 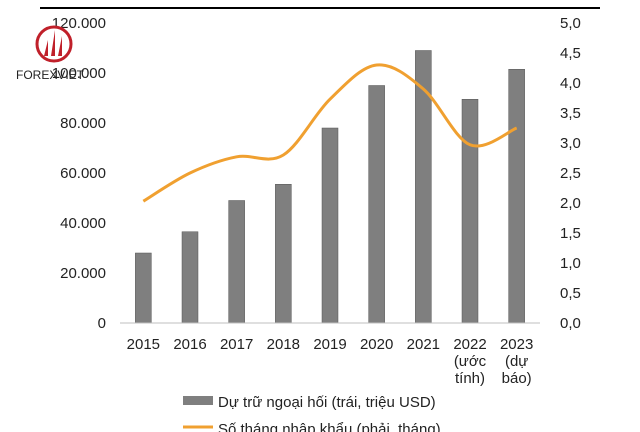 I want to click on category-label: 2015, so click(x=143, y=344).